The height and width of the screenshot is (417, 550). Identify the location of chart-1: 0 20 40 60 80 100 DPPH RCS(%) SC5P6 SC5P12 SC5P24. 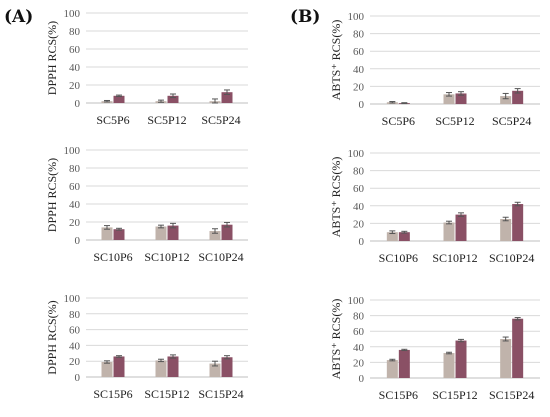
(146, 67).